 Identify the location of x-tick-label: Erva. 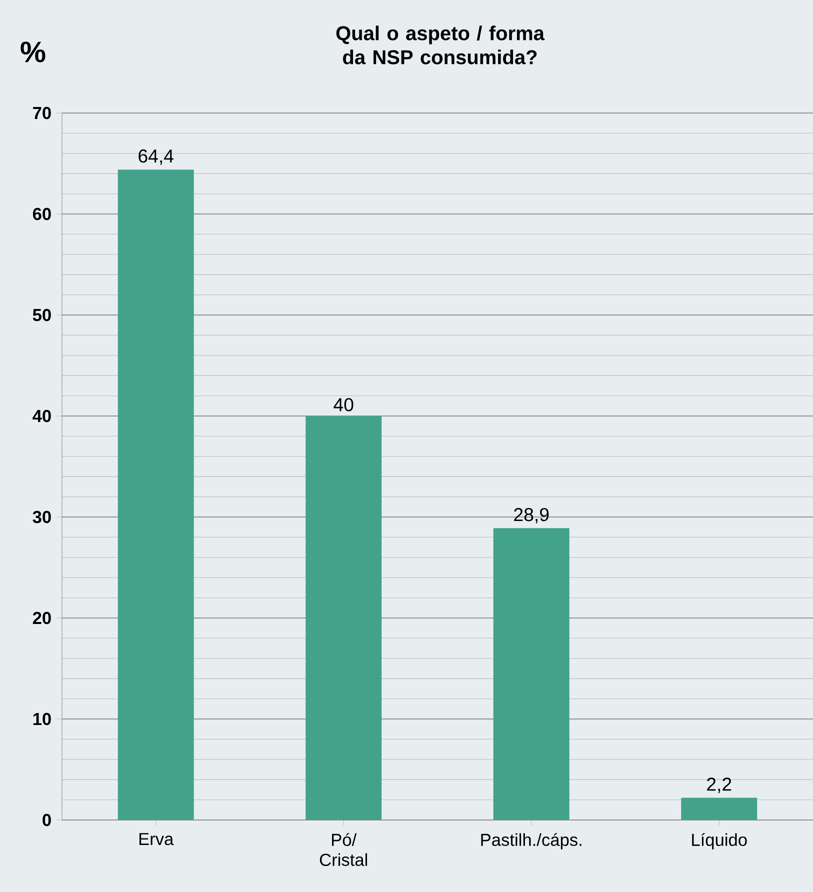
(156, 839).